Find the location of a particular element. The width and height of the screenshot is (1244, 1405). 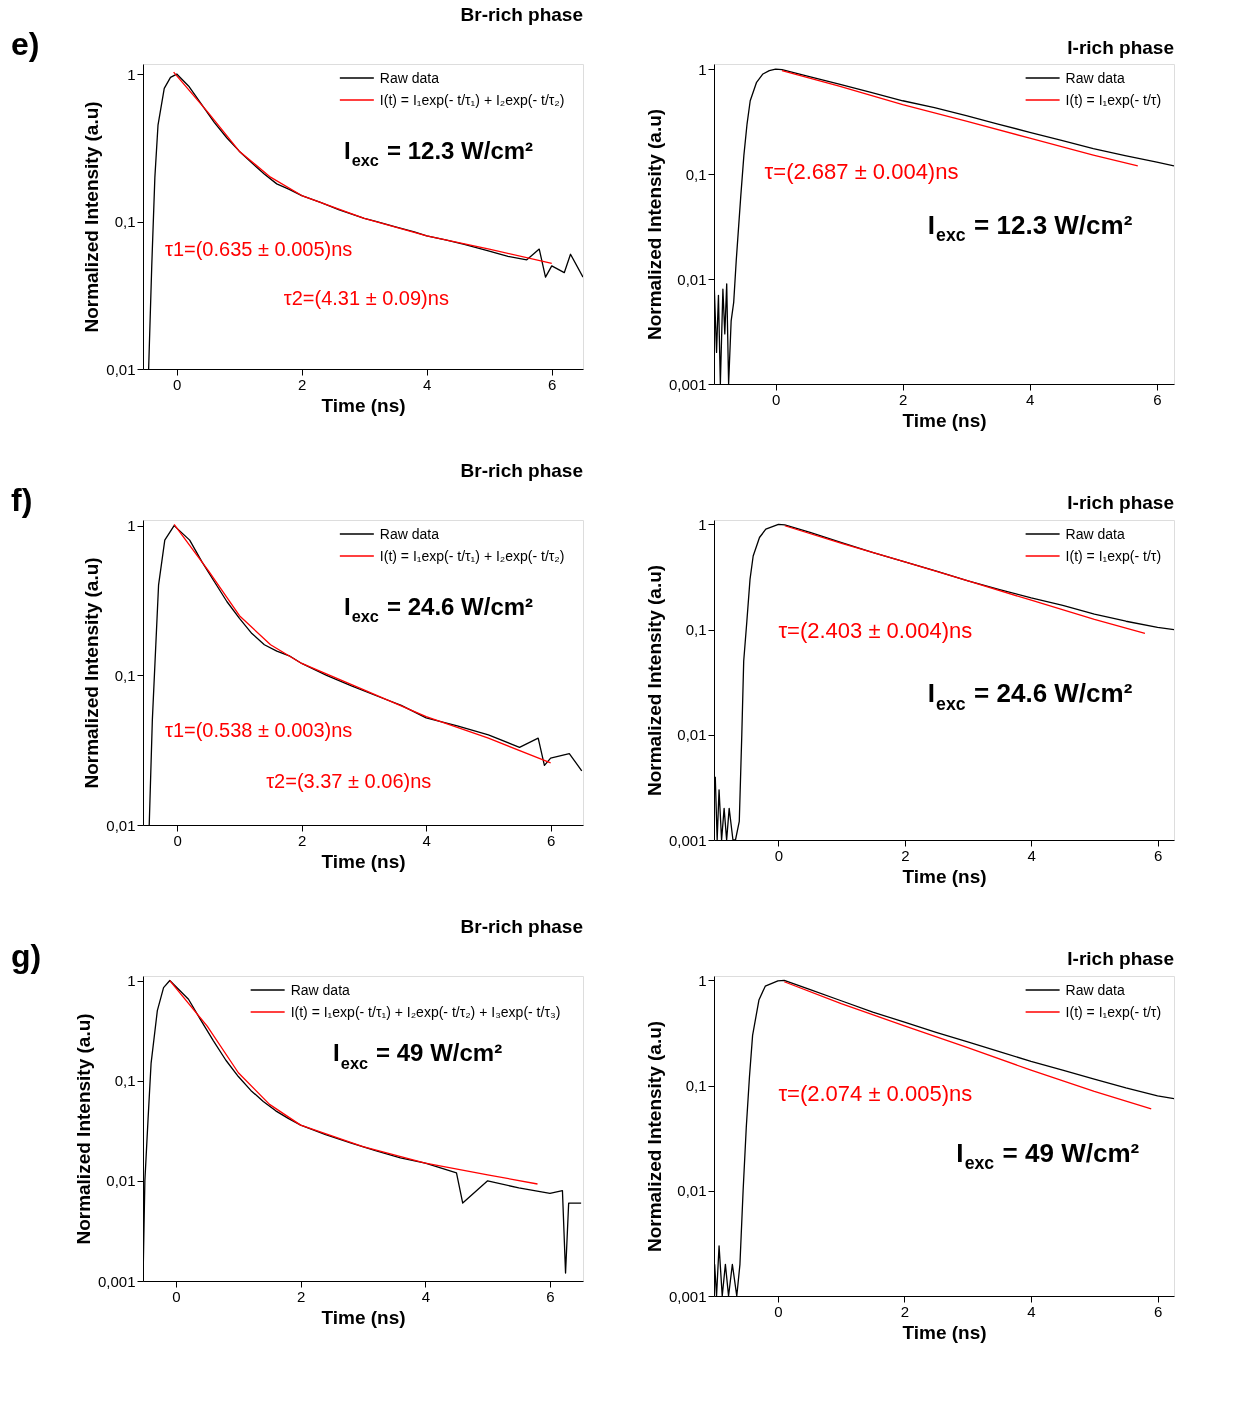

annotation: τ1=(0.635 ± 0.005)ns is located at coordinates (259, 249).